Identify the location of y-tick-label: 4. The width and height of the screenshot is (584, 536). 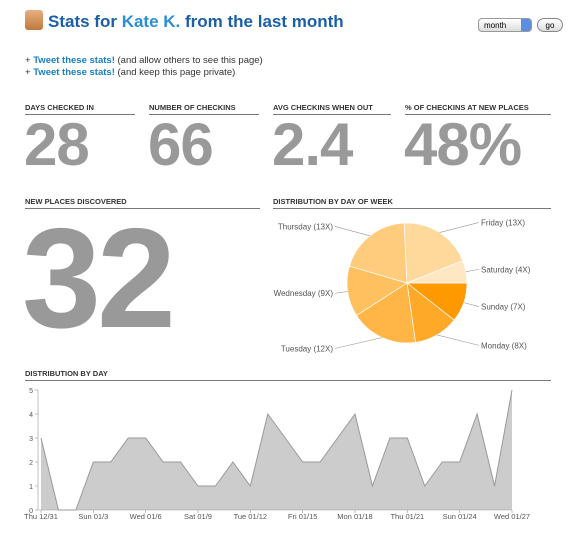
(31, 415).